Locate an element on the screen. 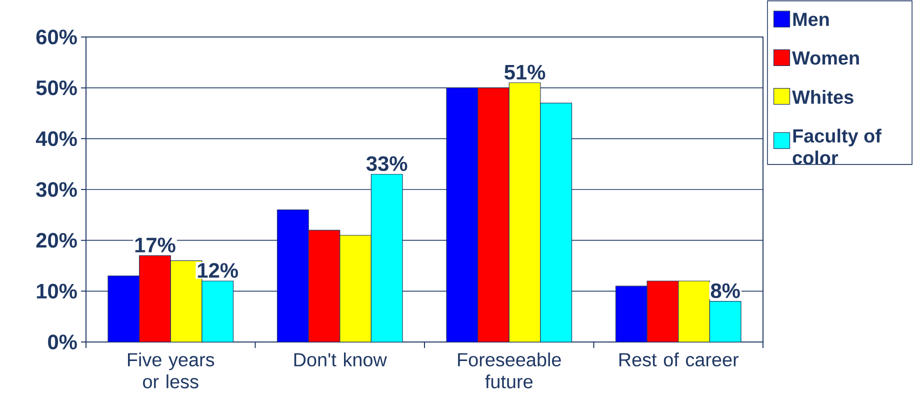 Image resolution: width=922 pixels, height=416 pixels. x-tick-label: Five years or less is located at coordinates (171, 370).